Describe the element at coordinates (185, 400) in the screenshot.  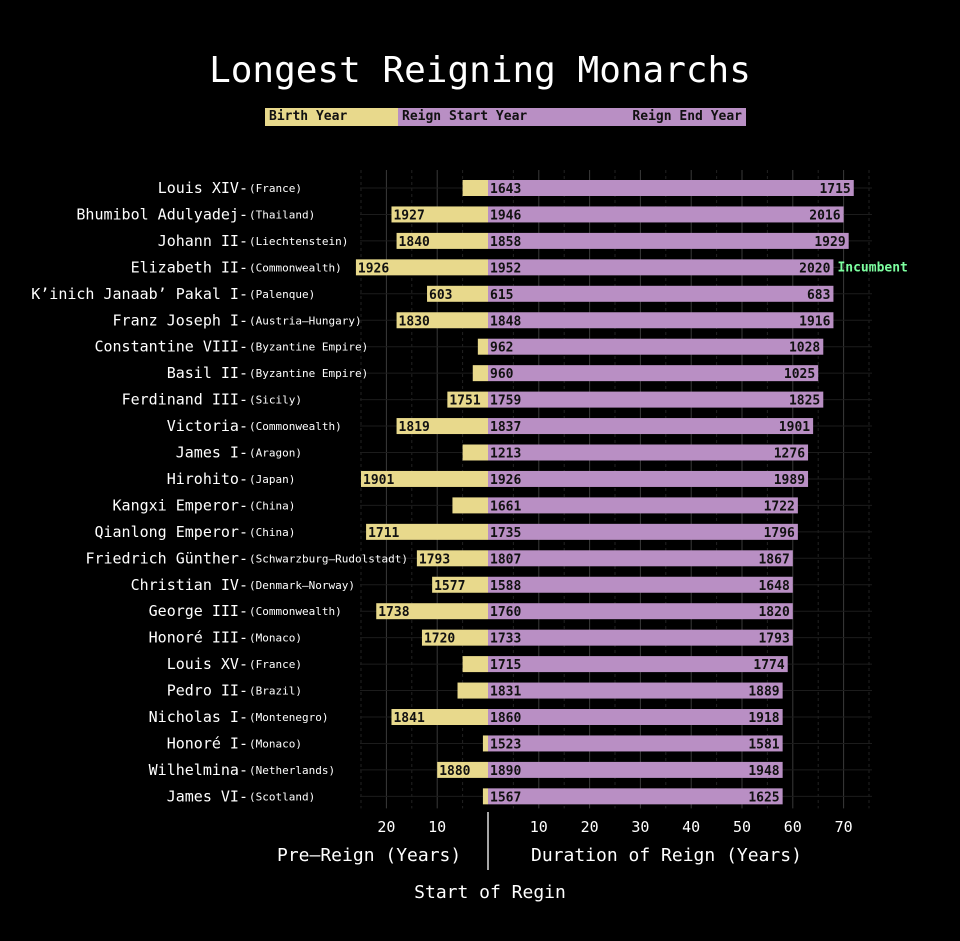
I see `monarch-name: Ferdinand III-` at that location.